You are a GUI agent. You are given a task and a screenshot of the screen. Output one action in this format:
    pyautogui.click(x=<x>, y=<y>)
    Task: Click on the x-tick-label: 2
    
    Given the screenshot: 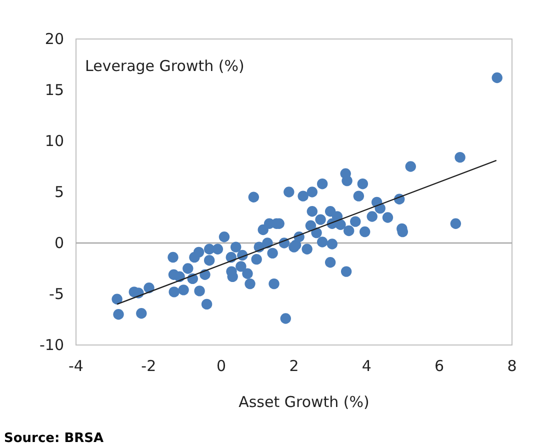 What is the action you would take?
    pyautogui.click(x=294, y=366)
    